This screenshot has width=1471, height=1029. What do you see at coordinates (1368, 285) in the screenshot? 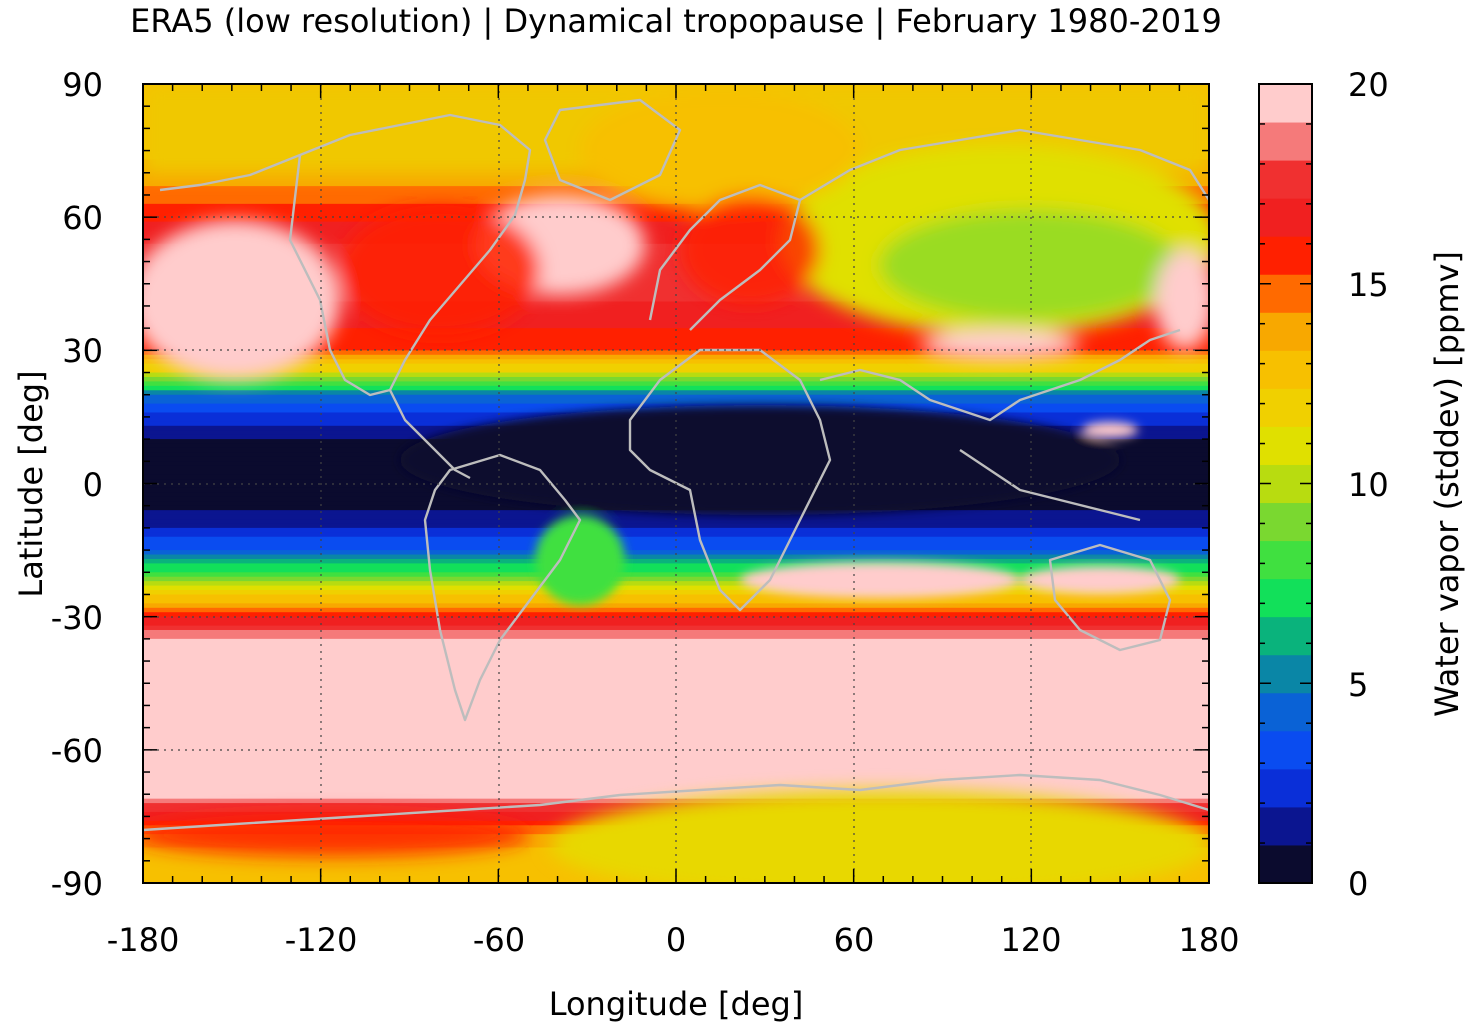
I see `colorbar-tick-label: 15` at bounding box center [1368, 285].